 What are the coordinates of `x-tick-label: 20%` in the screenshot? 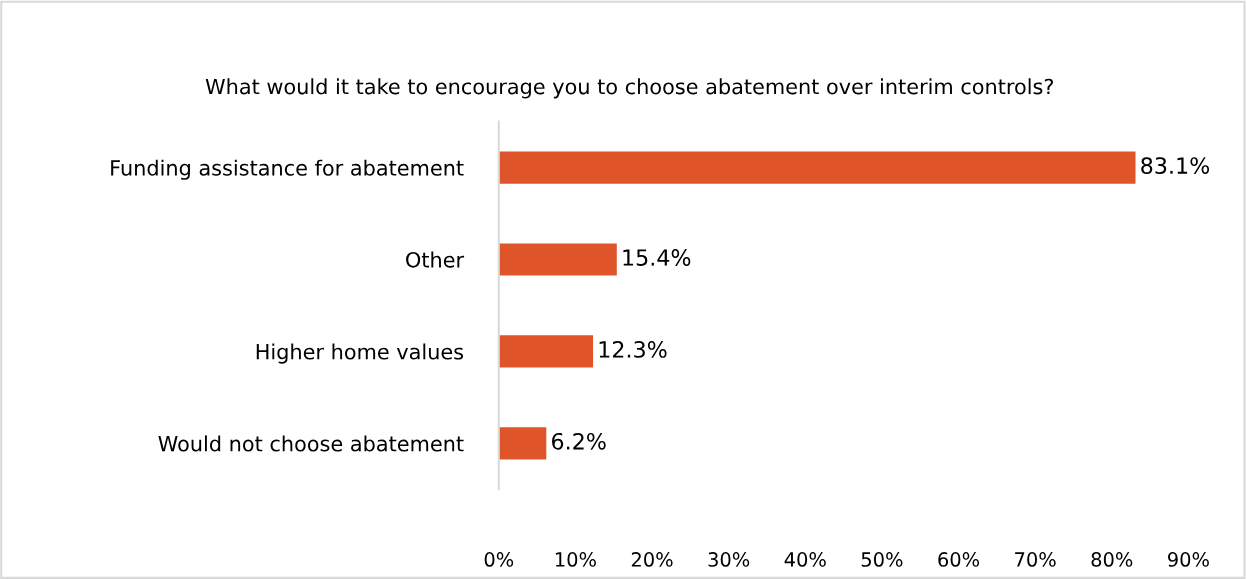 It's located at (652, 559).